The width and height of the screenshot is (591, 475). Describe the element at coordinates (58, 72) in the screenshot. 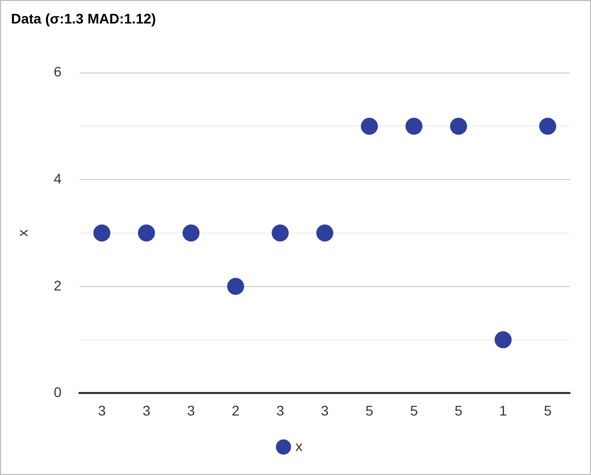

I see `y-tick-label: 6` at that location.